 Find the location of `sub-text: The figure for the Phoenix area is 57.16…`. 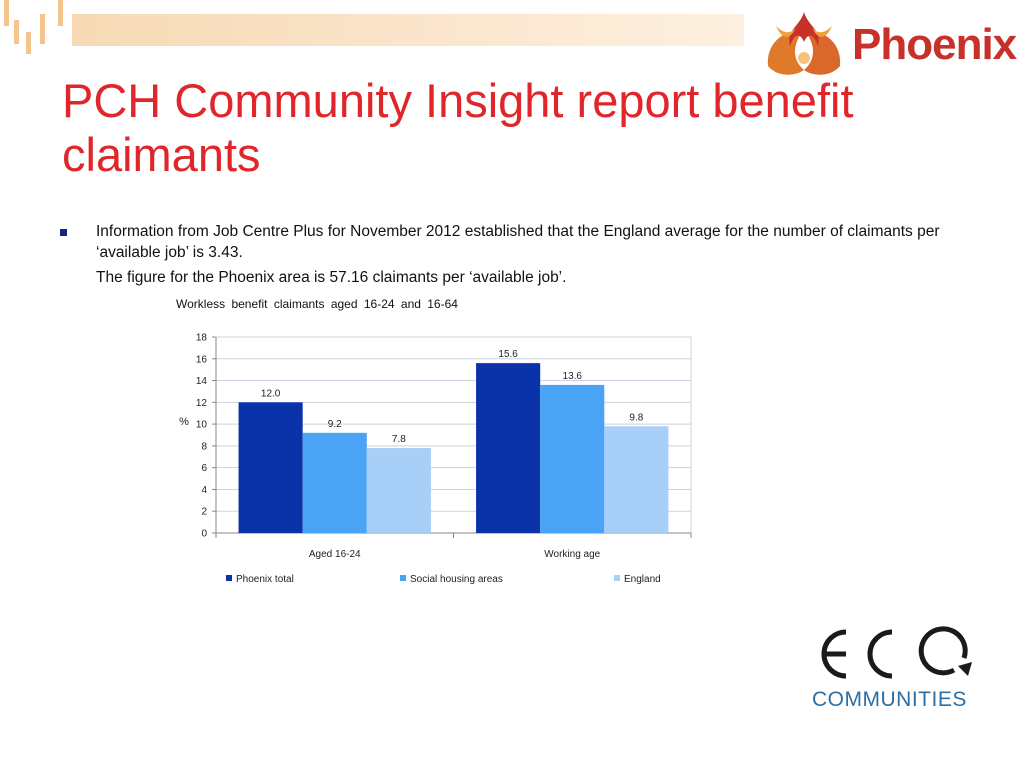

sub-text: The figure for the Phoenix area is 57.16… is located at coordinates (331, 277).